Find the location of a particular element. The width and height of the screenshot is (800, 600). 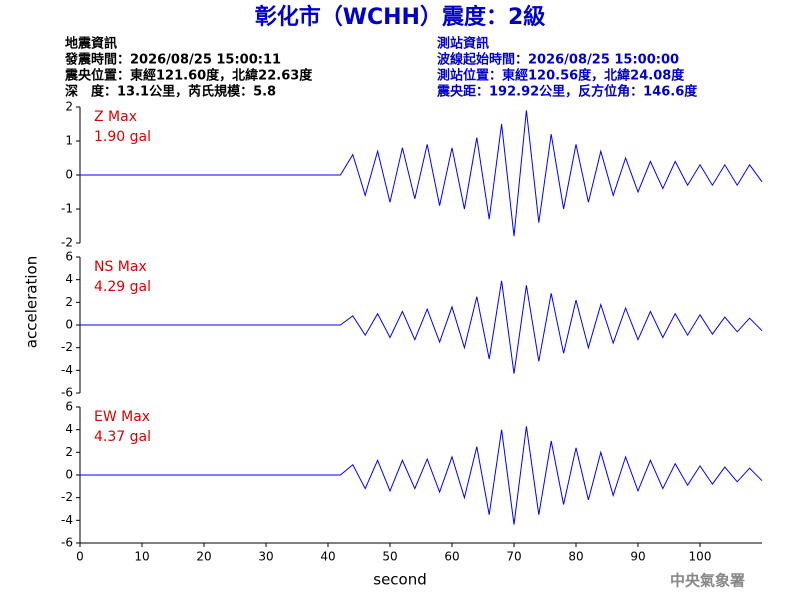

x-tick-label: 60 is located at coordinates (451, 557).